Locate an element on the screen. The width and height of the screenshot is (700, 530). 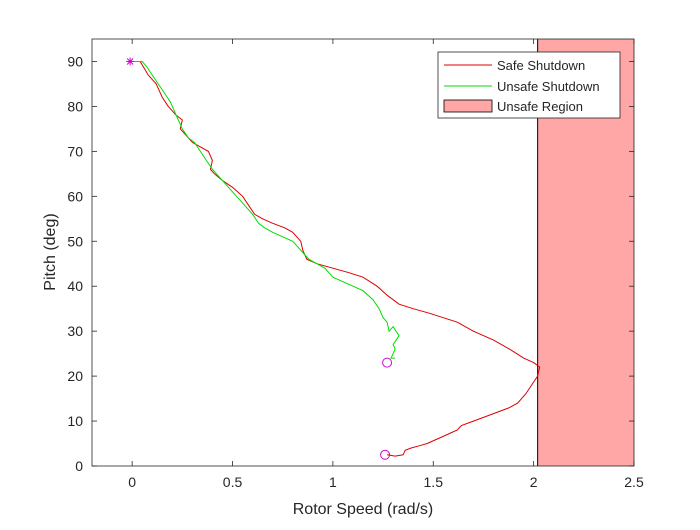
y-tick-label: 90 is located at coordinates (75, 61).